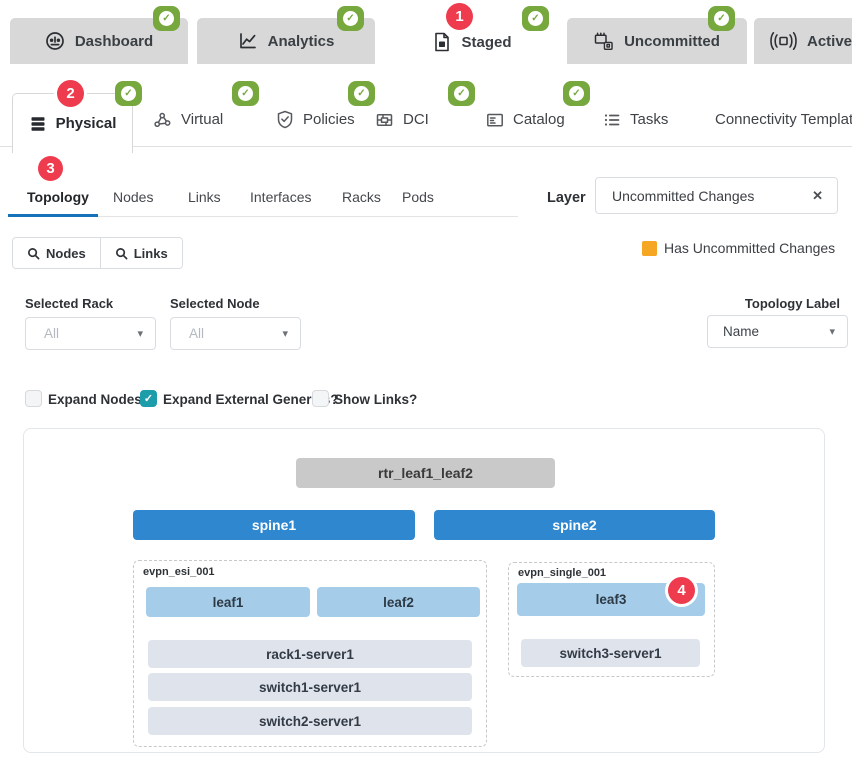 The image size is (852, 764). I want to click on layer-value: Uncommitted Changes, so click(683, 195).